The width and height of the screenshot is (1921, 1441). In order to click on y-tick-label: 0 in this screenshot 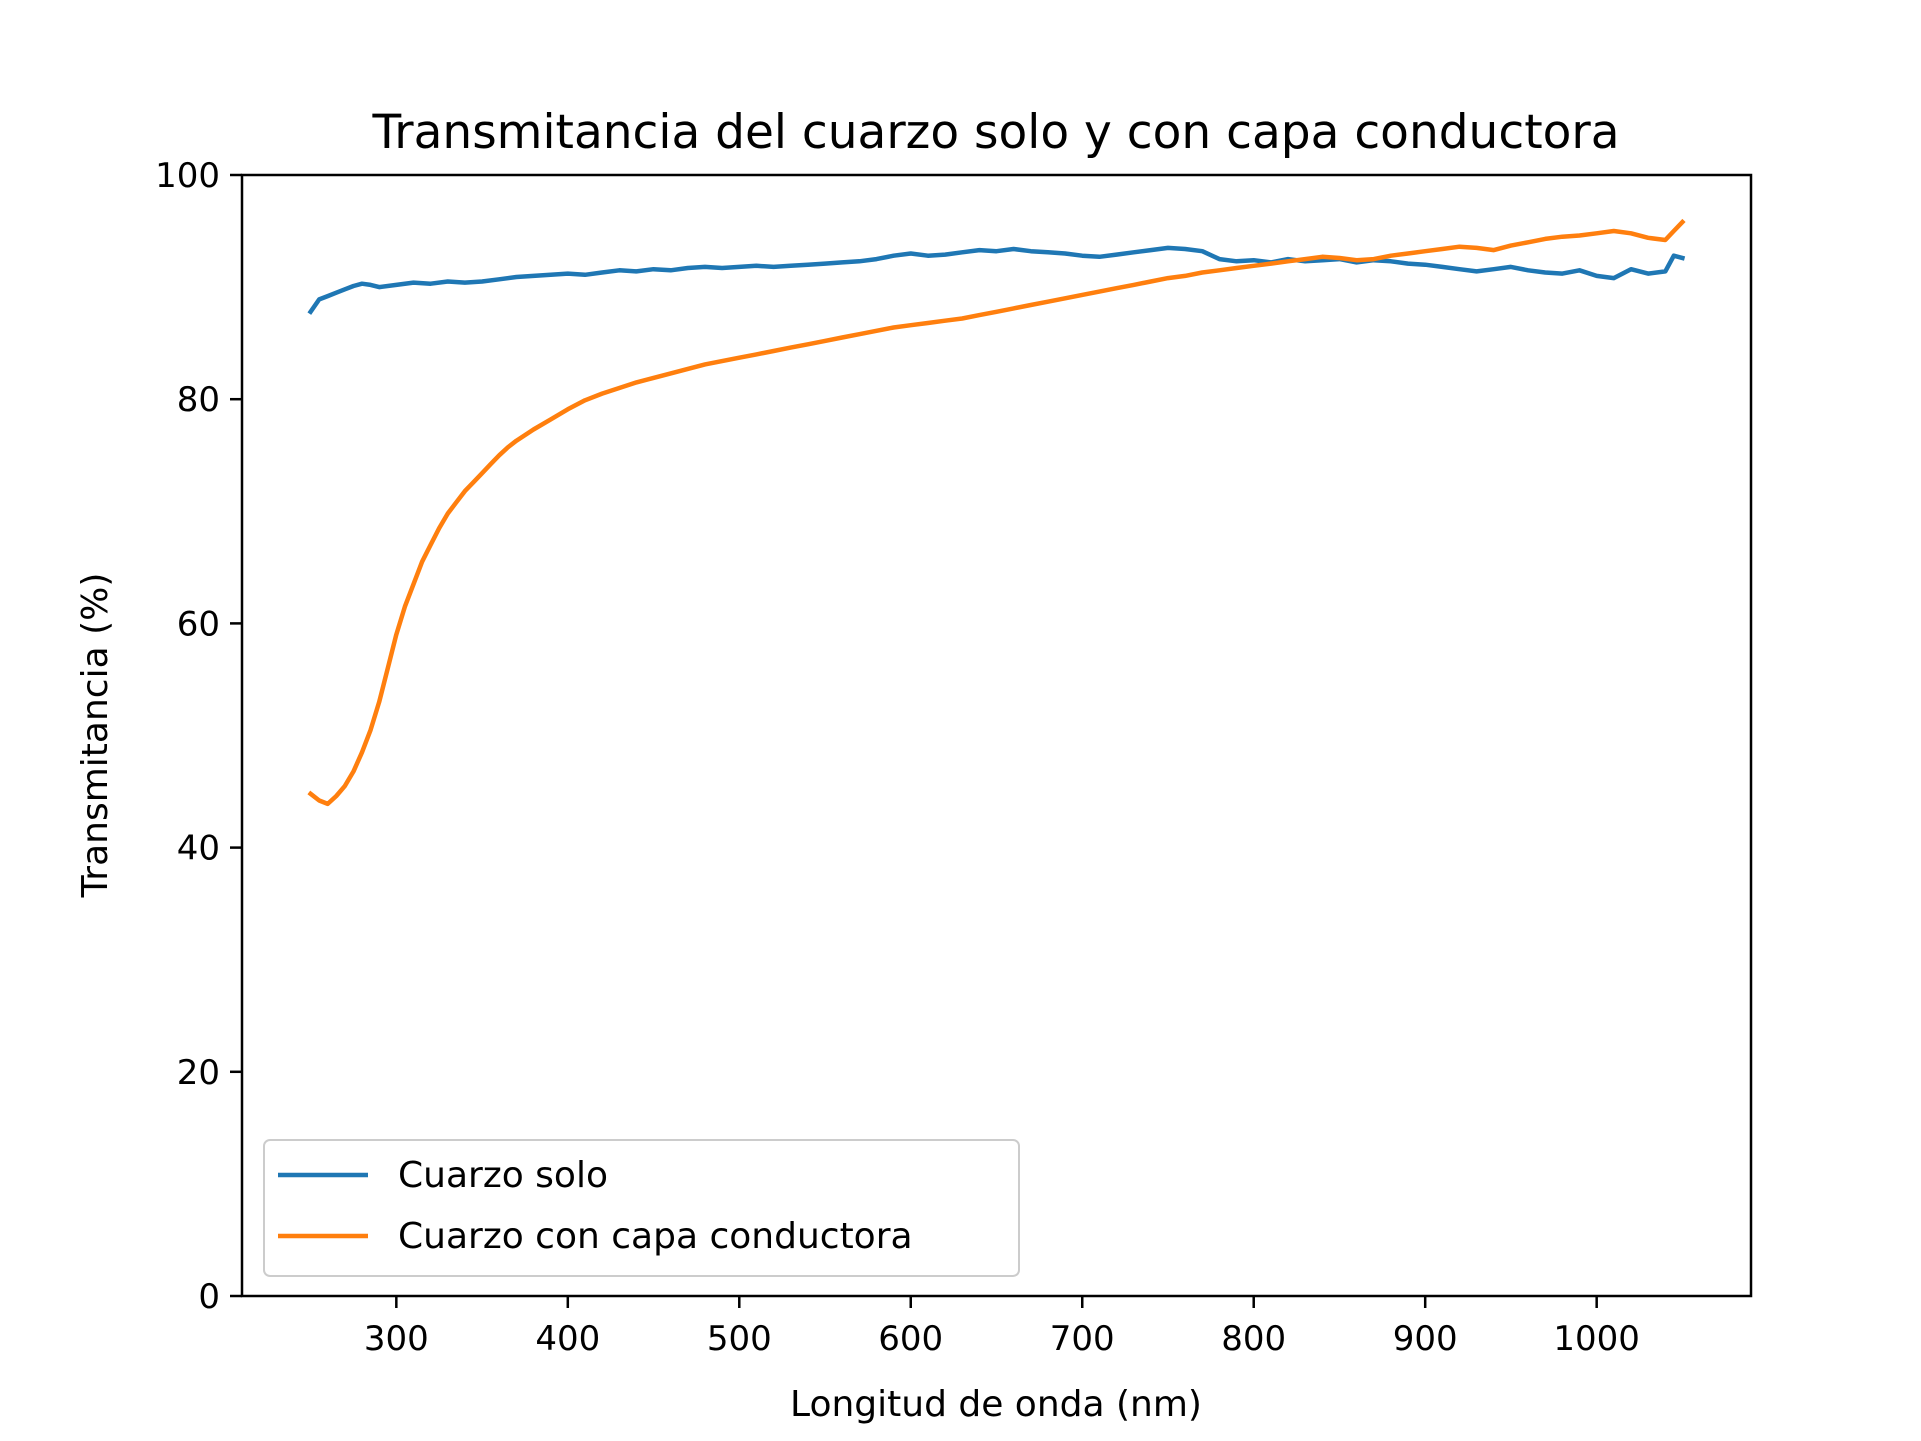, I will do `click(209, 1297)`.